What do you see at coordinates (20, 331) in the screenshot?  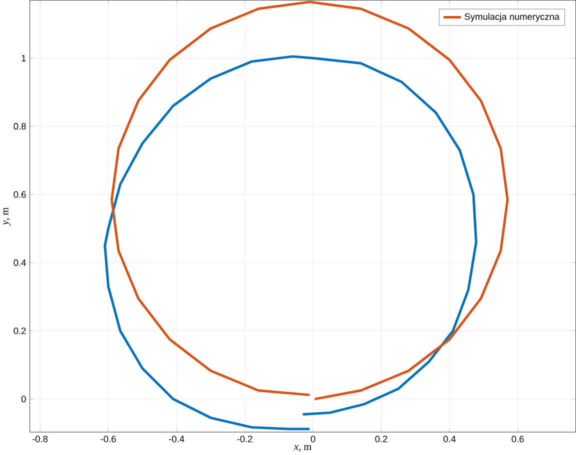 I see `y-tick-label: 0.2` at bounding box center [20, 331].